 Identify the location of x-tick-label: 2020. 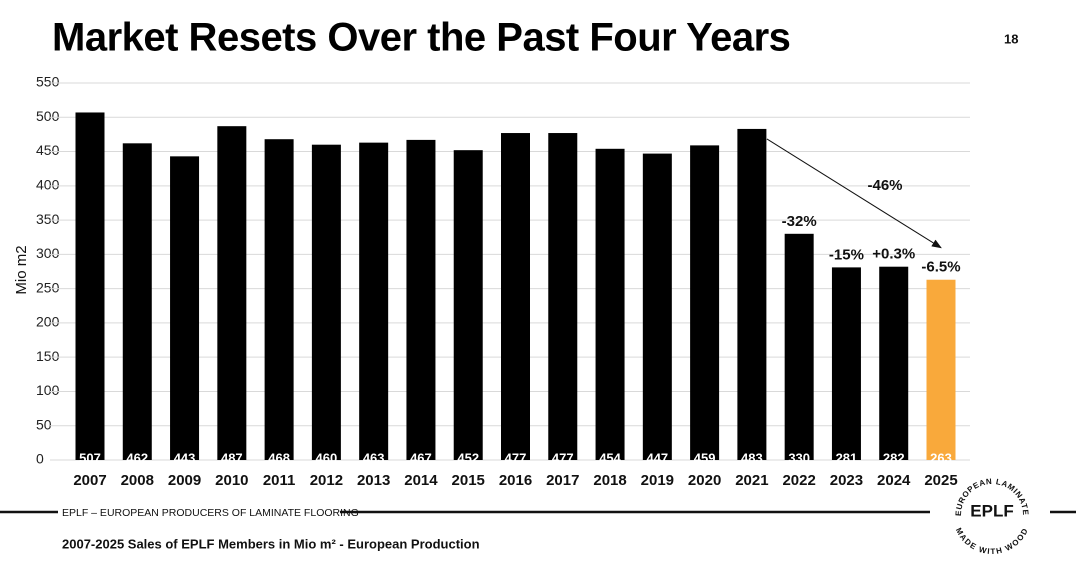
(704, 480).